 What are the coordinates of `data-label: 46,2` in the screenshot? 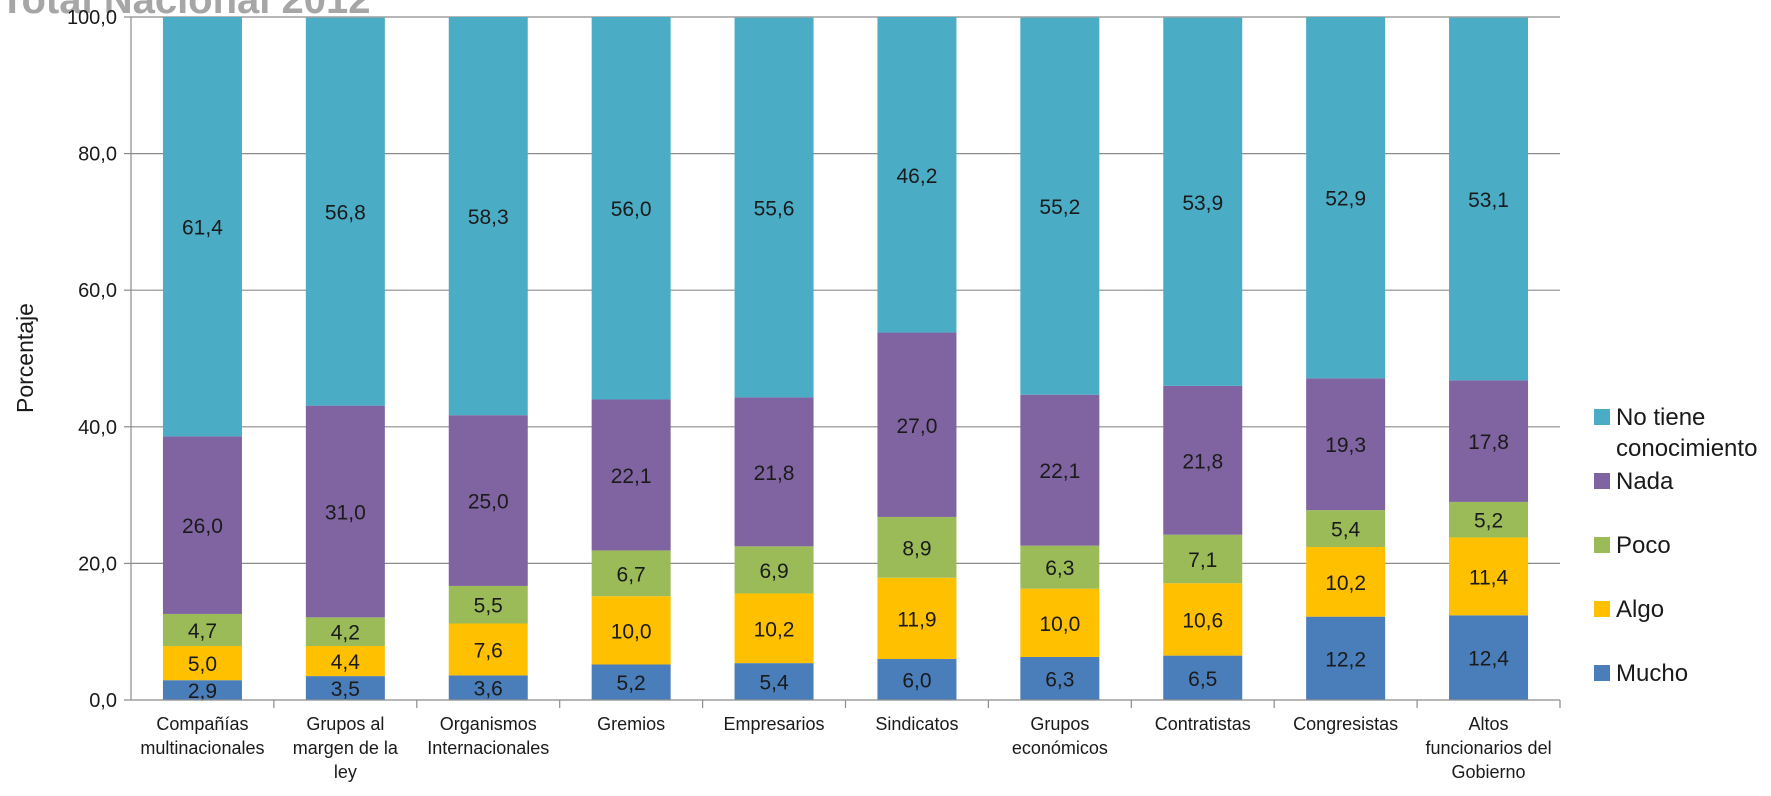 It's located at (917, 176).